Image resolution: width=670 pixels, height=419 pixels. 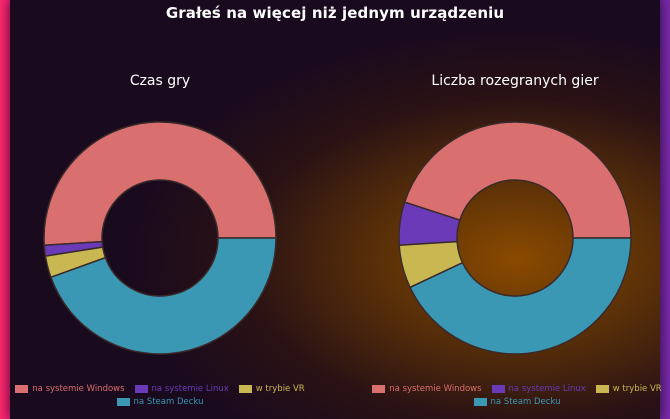 What do you see at coordinates (160, 184) in the screenshot?
I see `slice-playtime-windows` at bounding box center [160, 184].